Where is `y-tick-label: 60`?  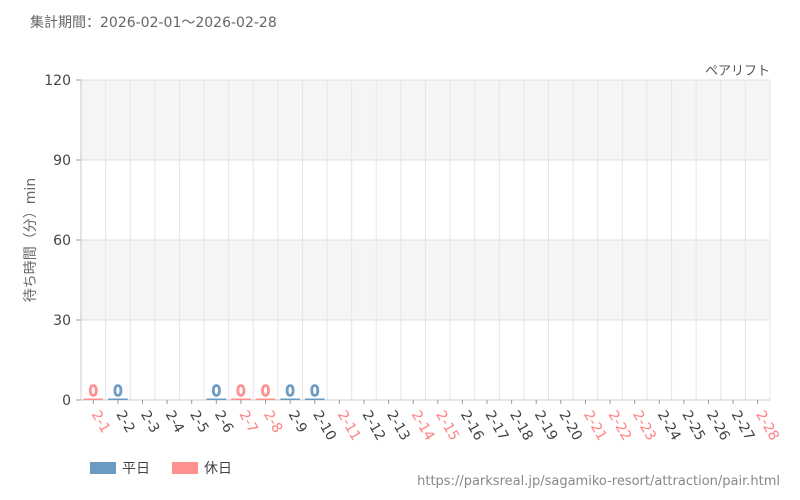 y-tick-label: 60 is located at coordinates (62, 241).